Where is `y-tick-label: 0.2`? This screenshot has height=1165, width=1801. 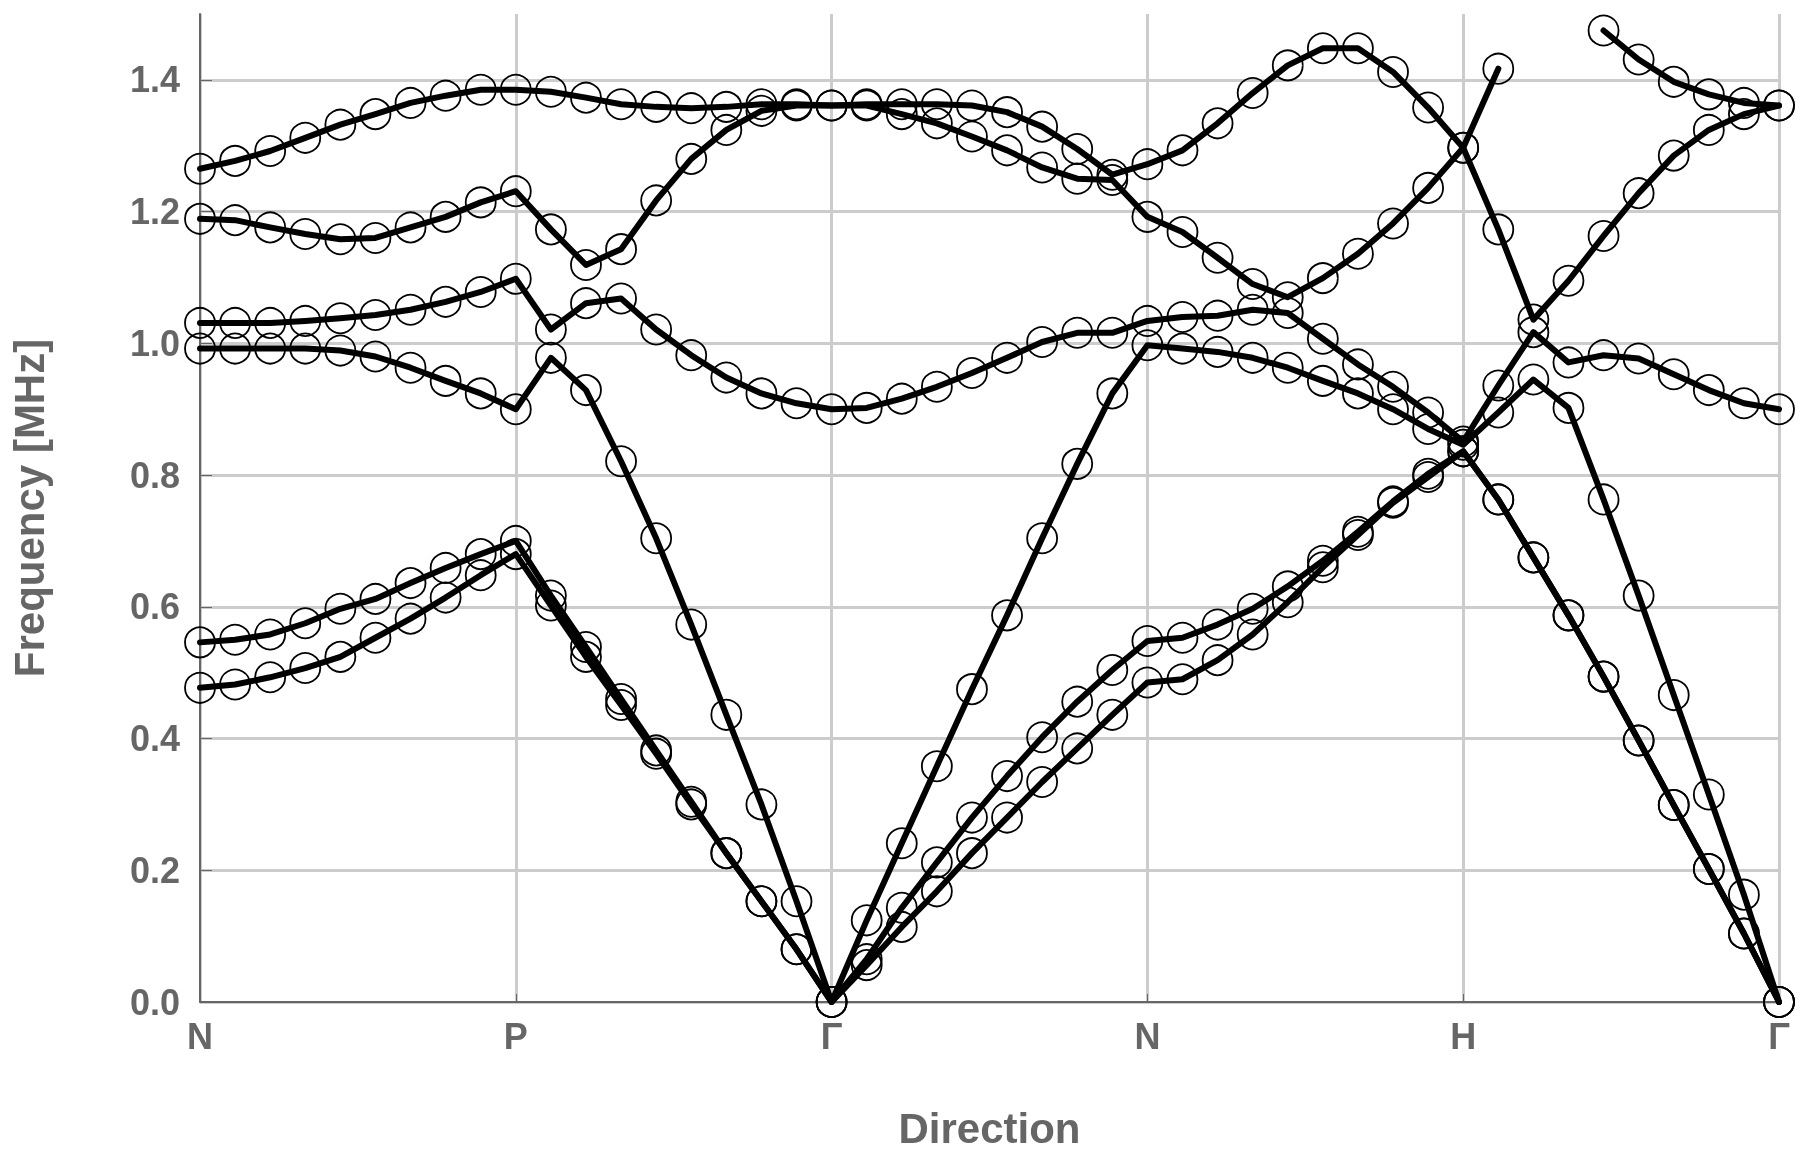 y-tick-label: 0.2 is located at coordinates (154, 870).